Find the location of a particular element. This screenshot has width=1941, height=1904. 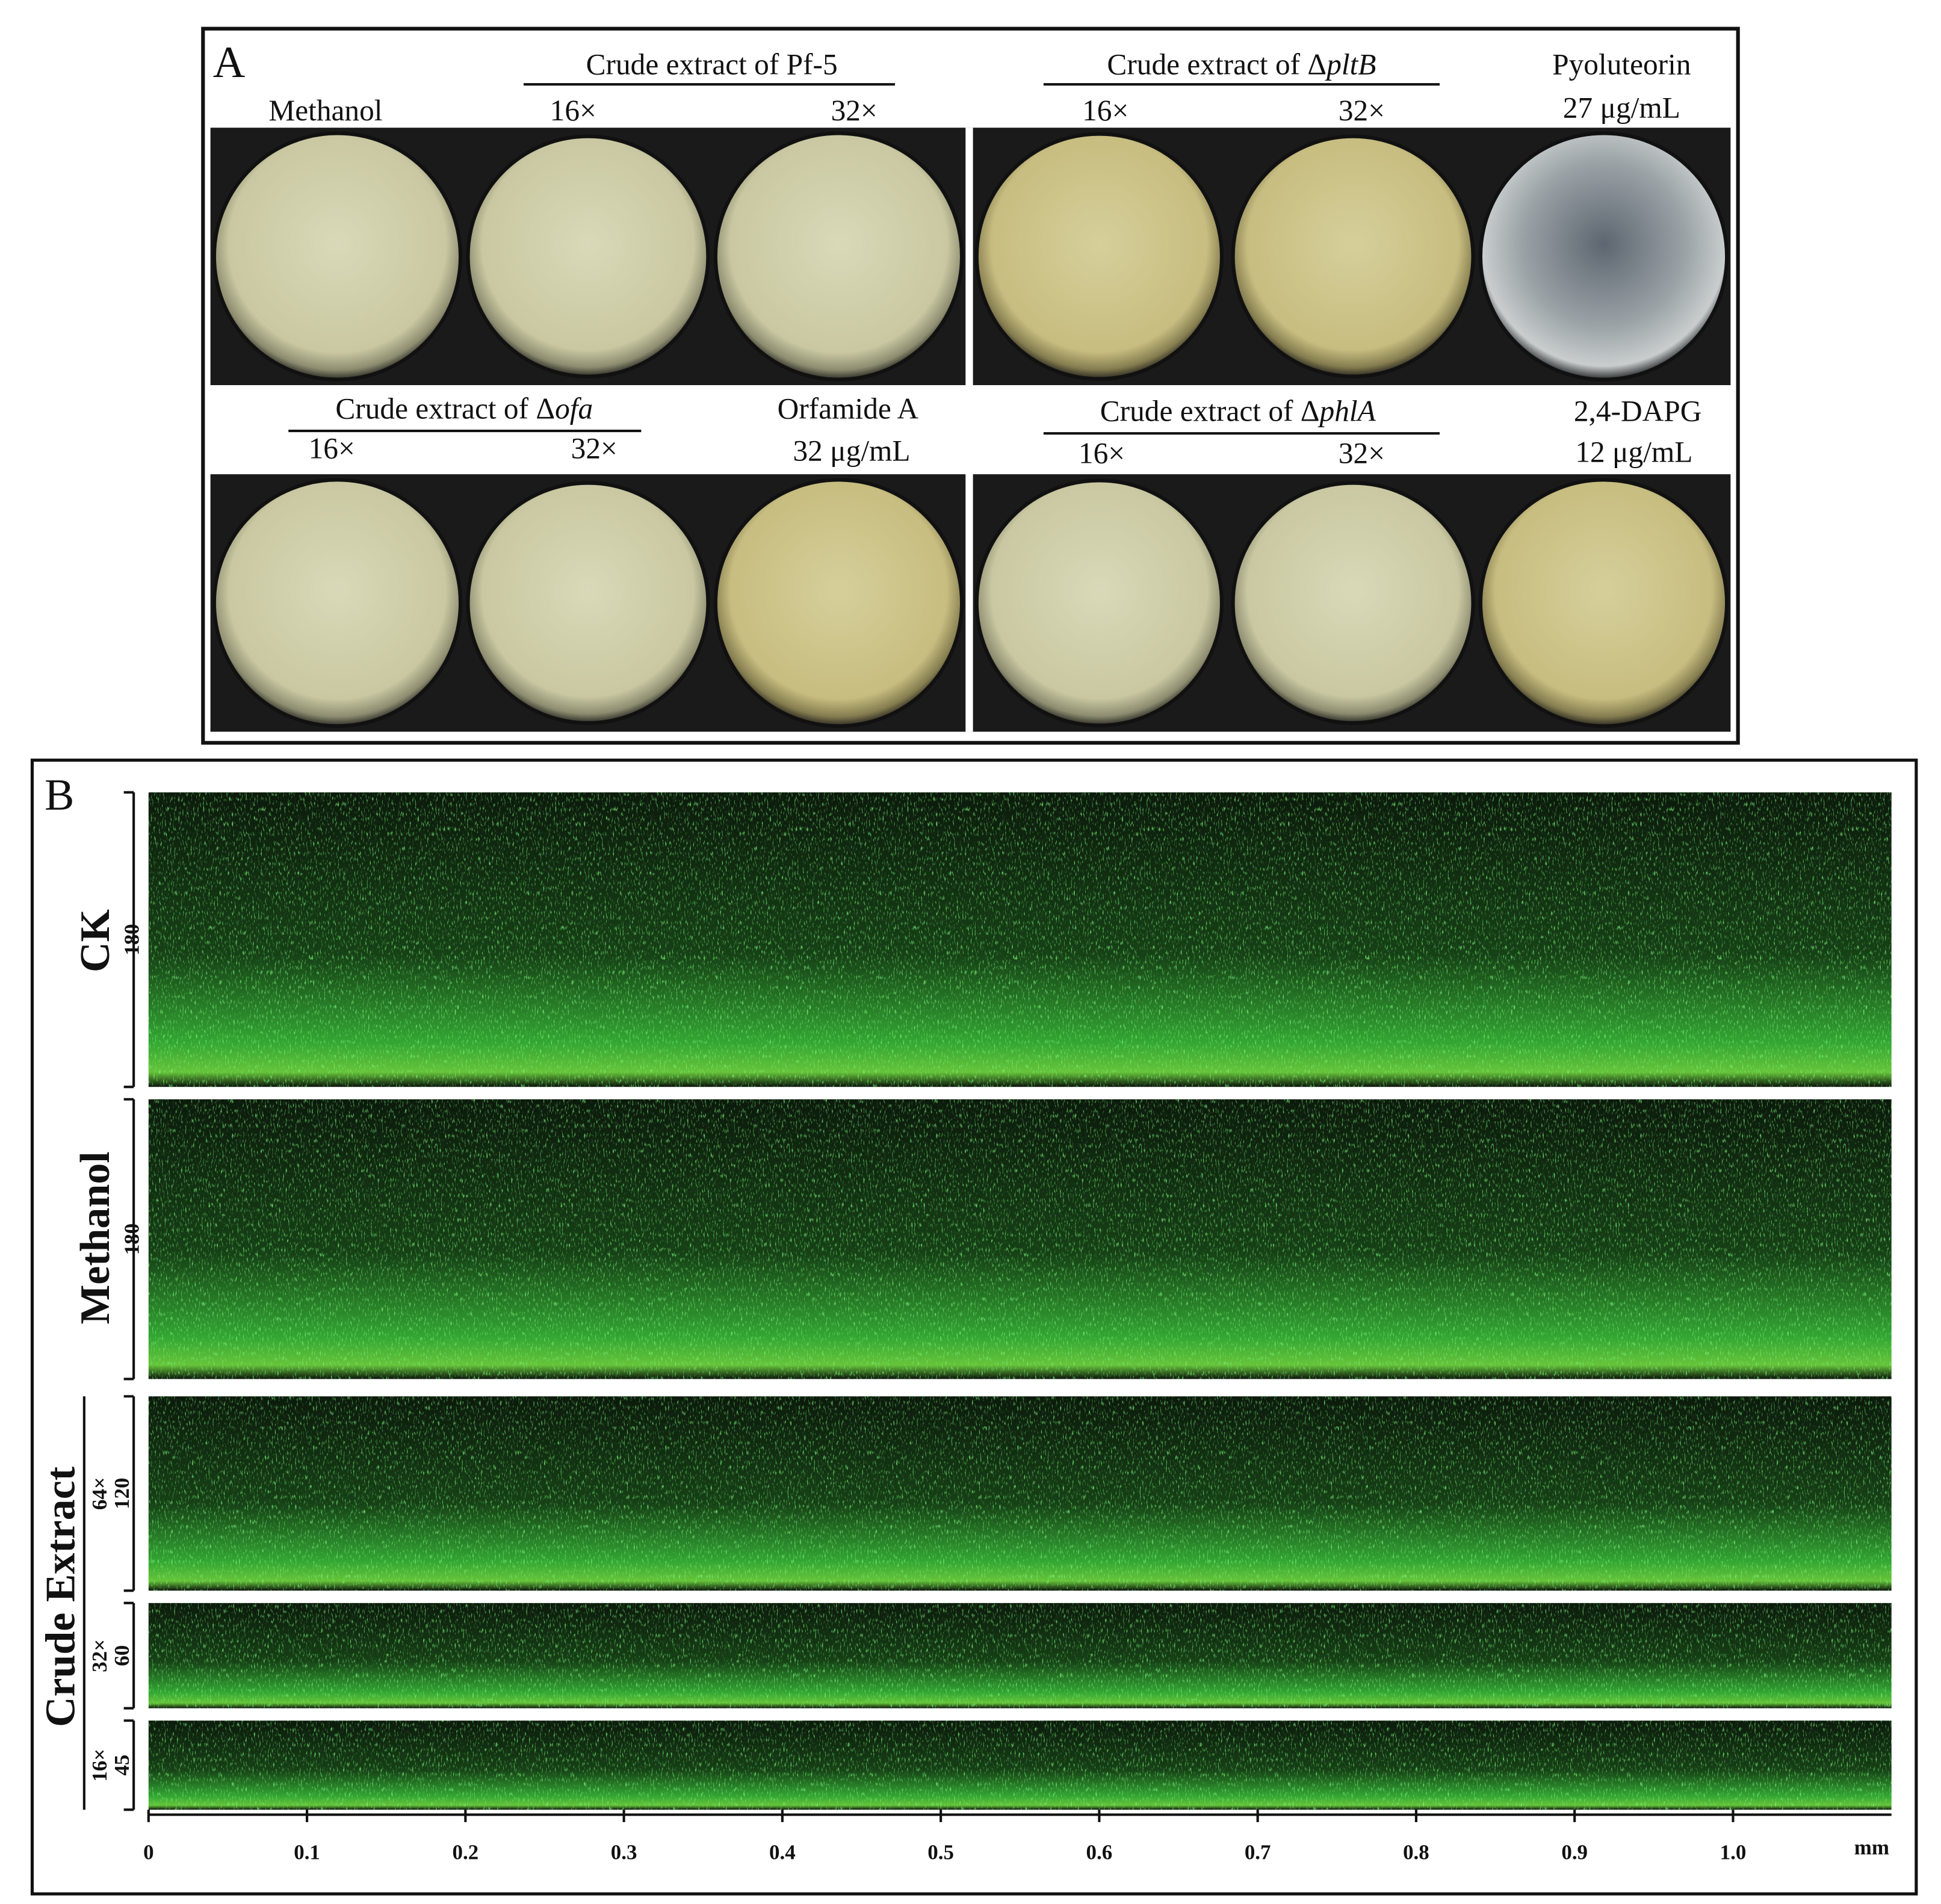

panel-label: A is located at coordinates (229, 63).